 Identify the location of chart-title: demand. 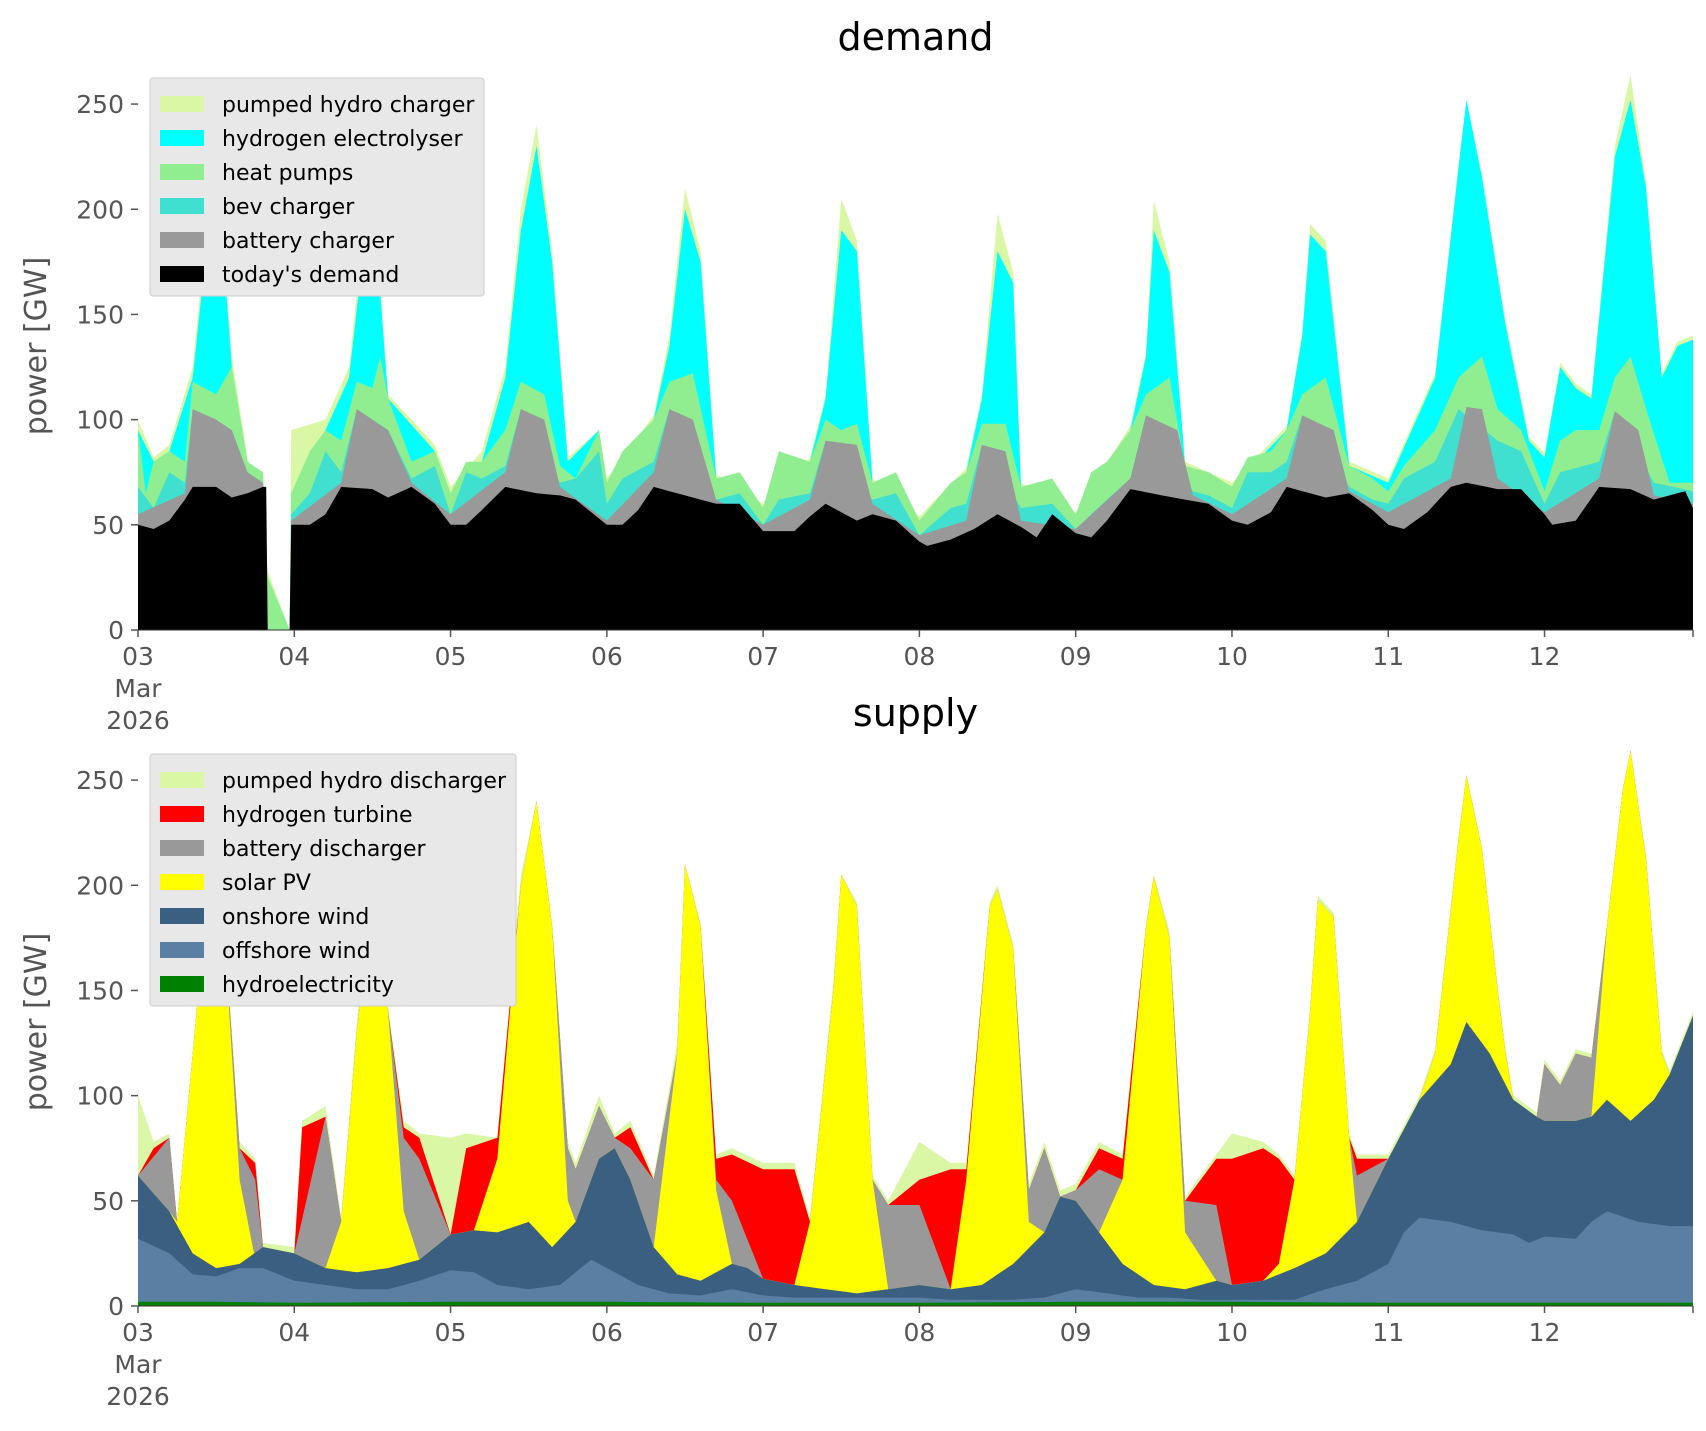
(915, 37).